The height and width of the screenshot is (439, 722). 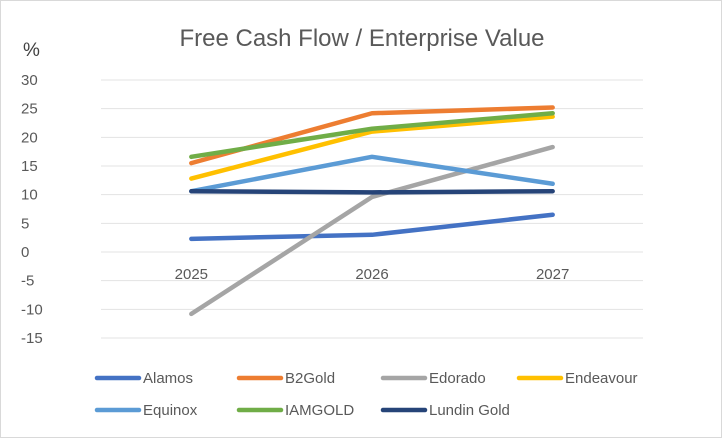 I want to click on series-line-iamgold, so click(x=372, y=135).